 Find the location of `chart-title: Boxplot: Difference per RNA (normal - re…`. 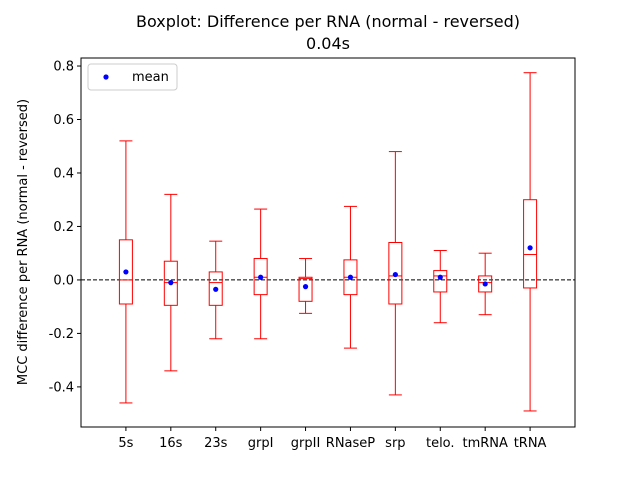

chart-title: Boxplot: Difference per RNA (normal - re… is located at coordinates (328, 21).